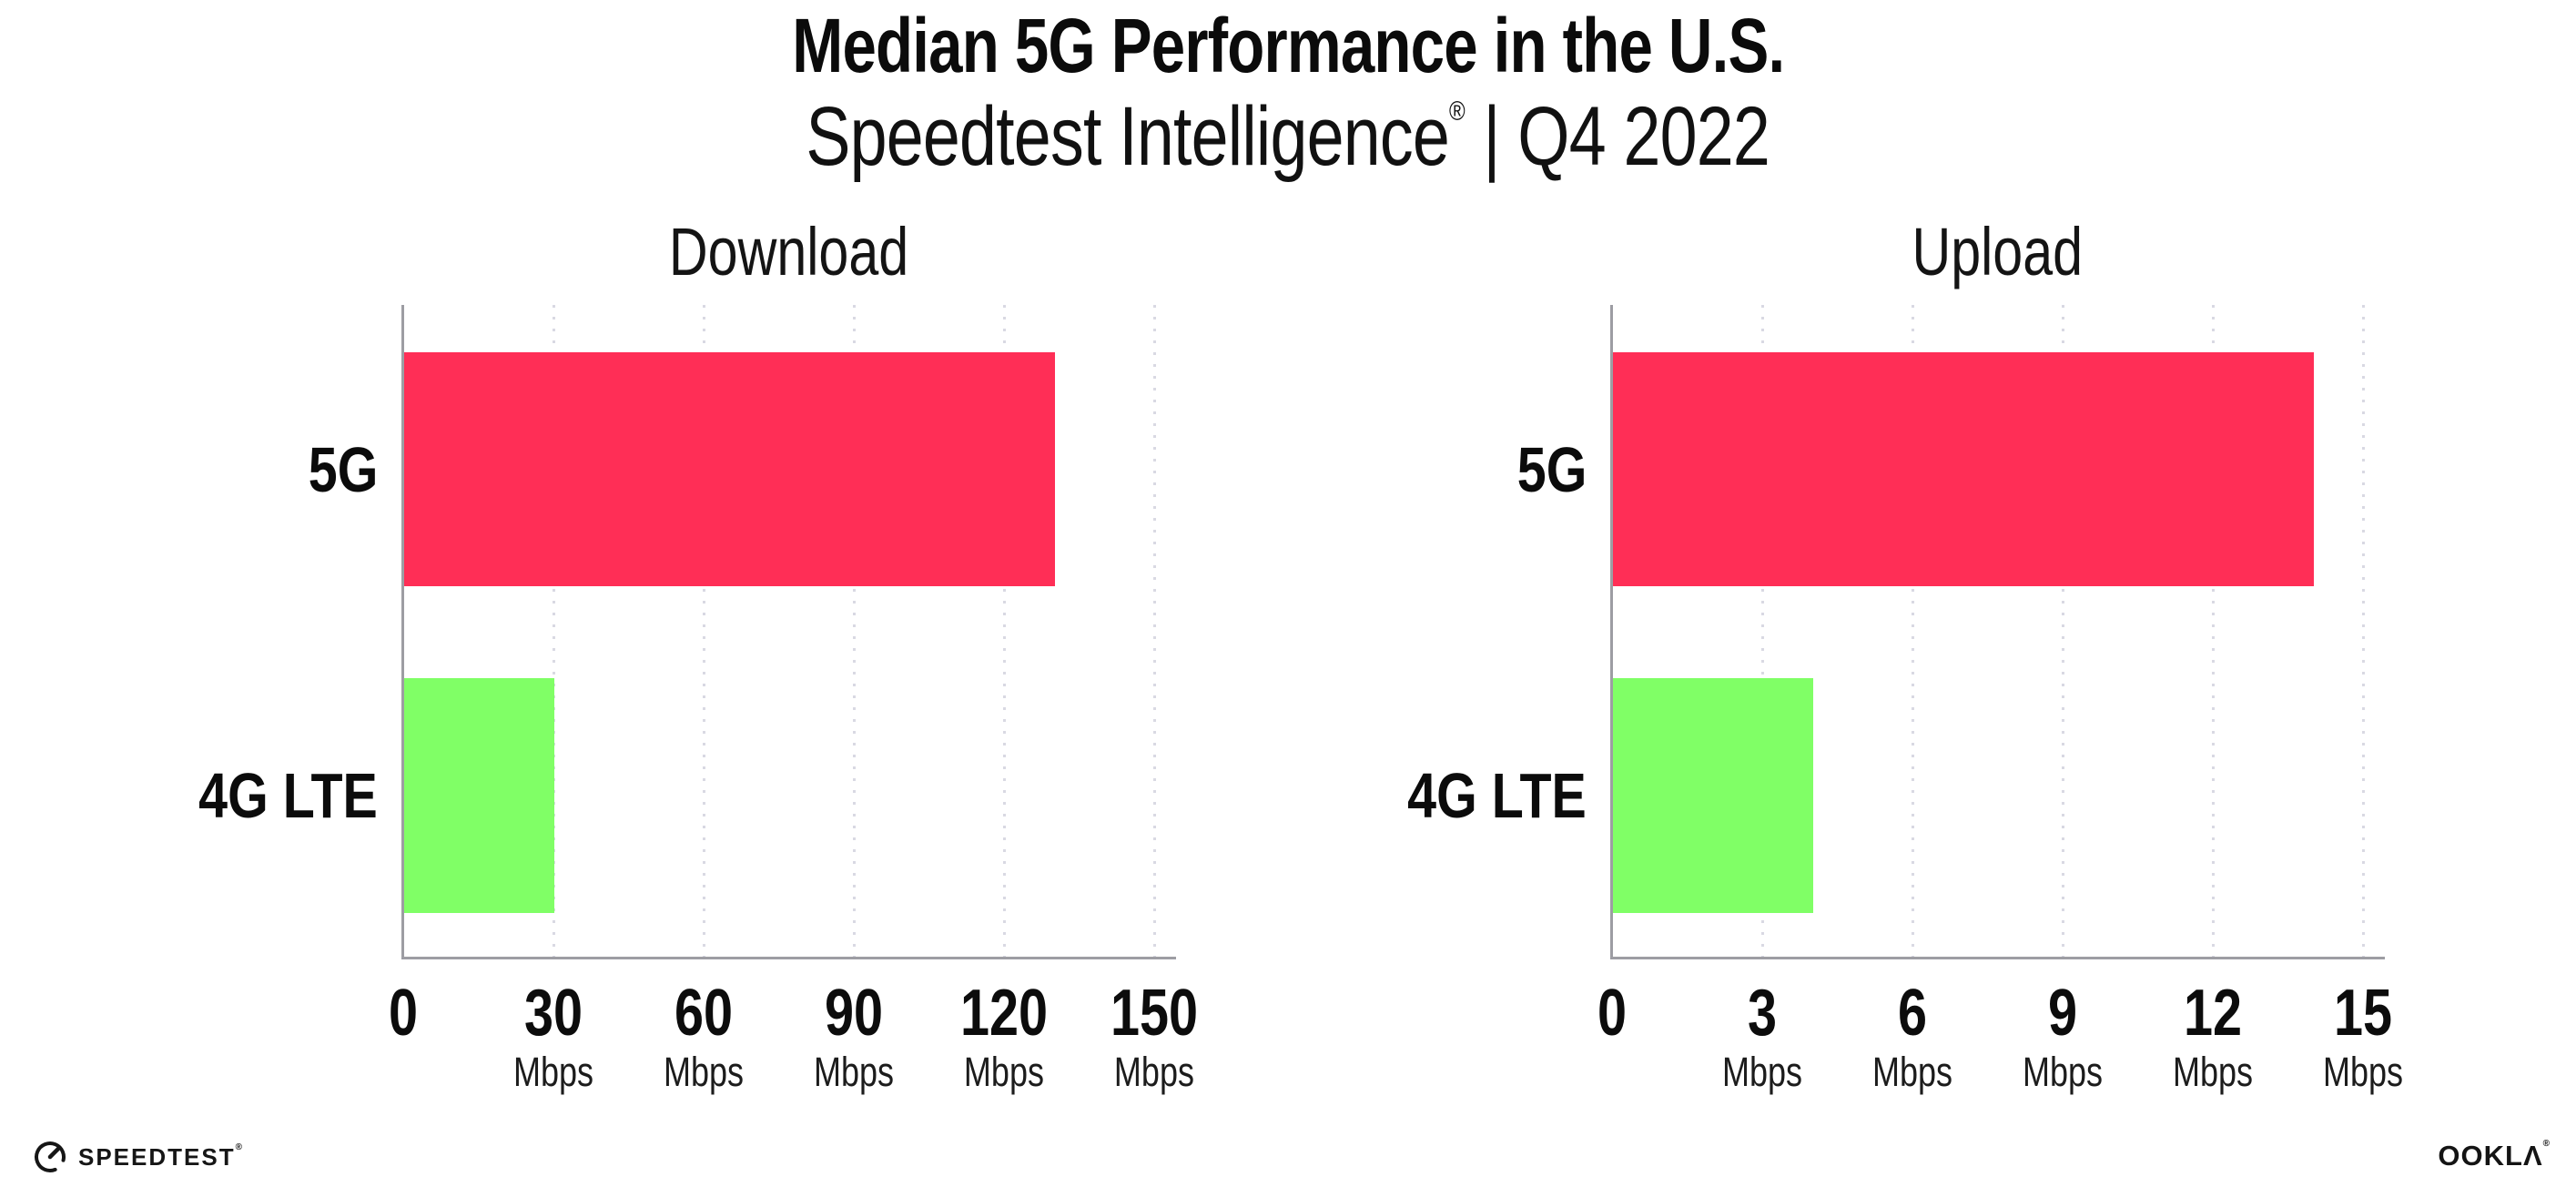 This screenshot has height=1197, width=2576. I want to click on page-title-text: Median 5G Performance in the U.S., so click(1288, 46).